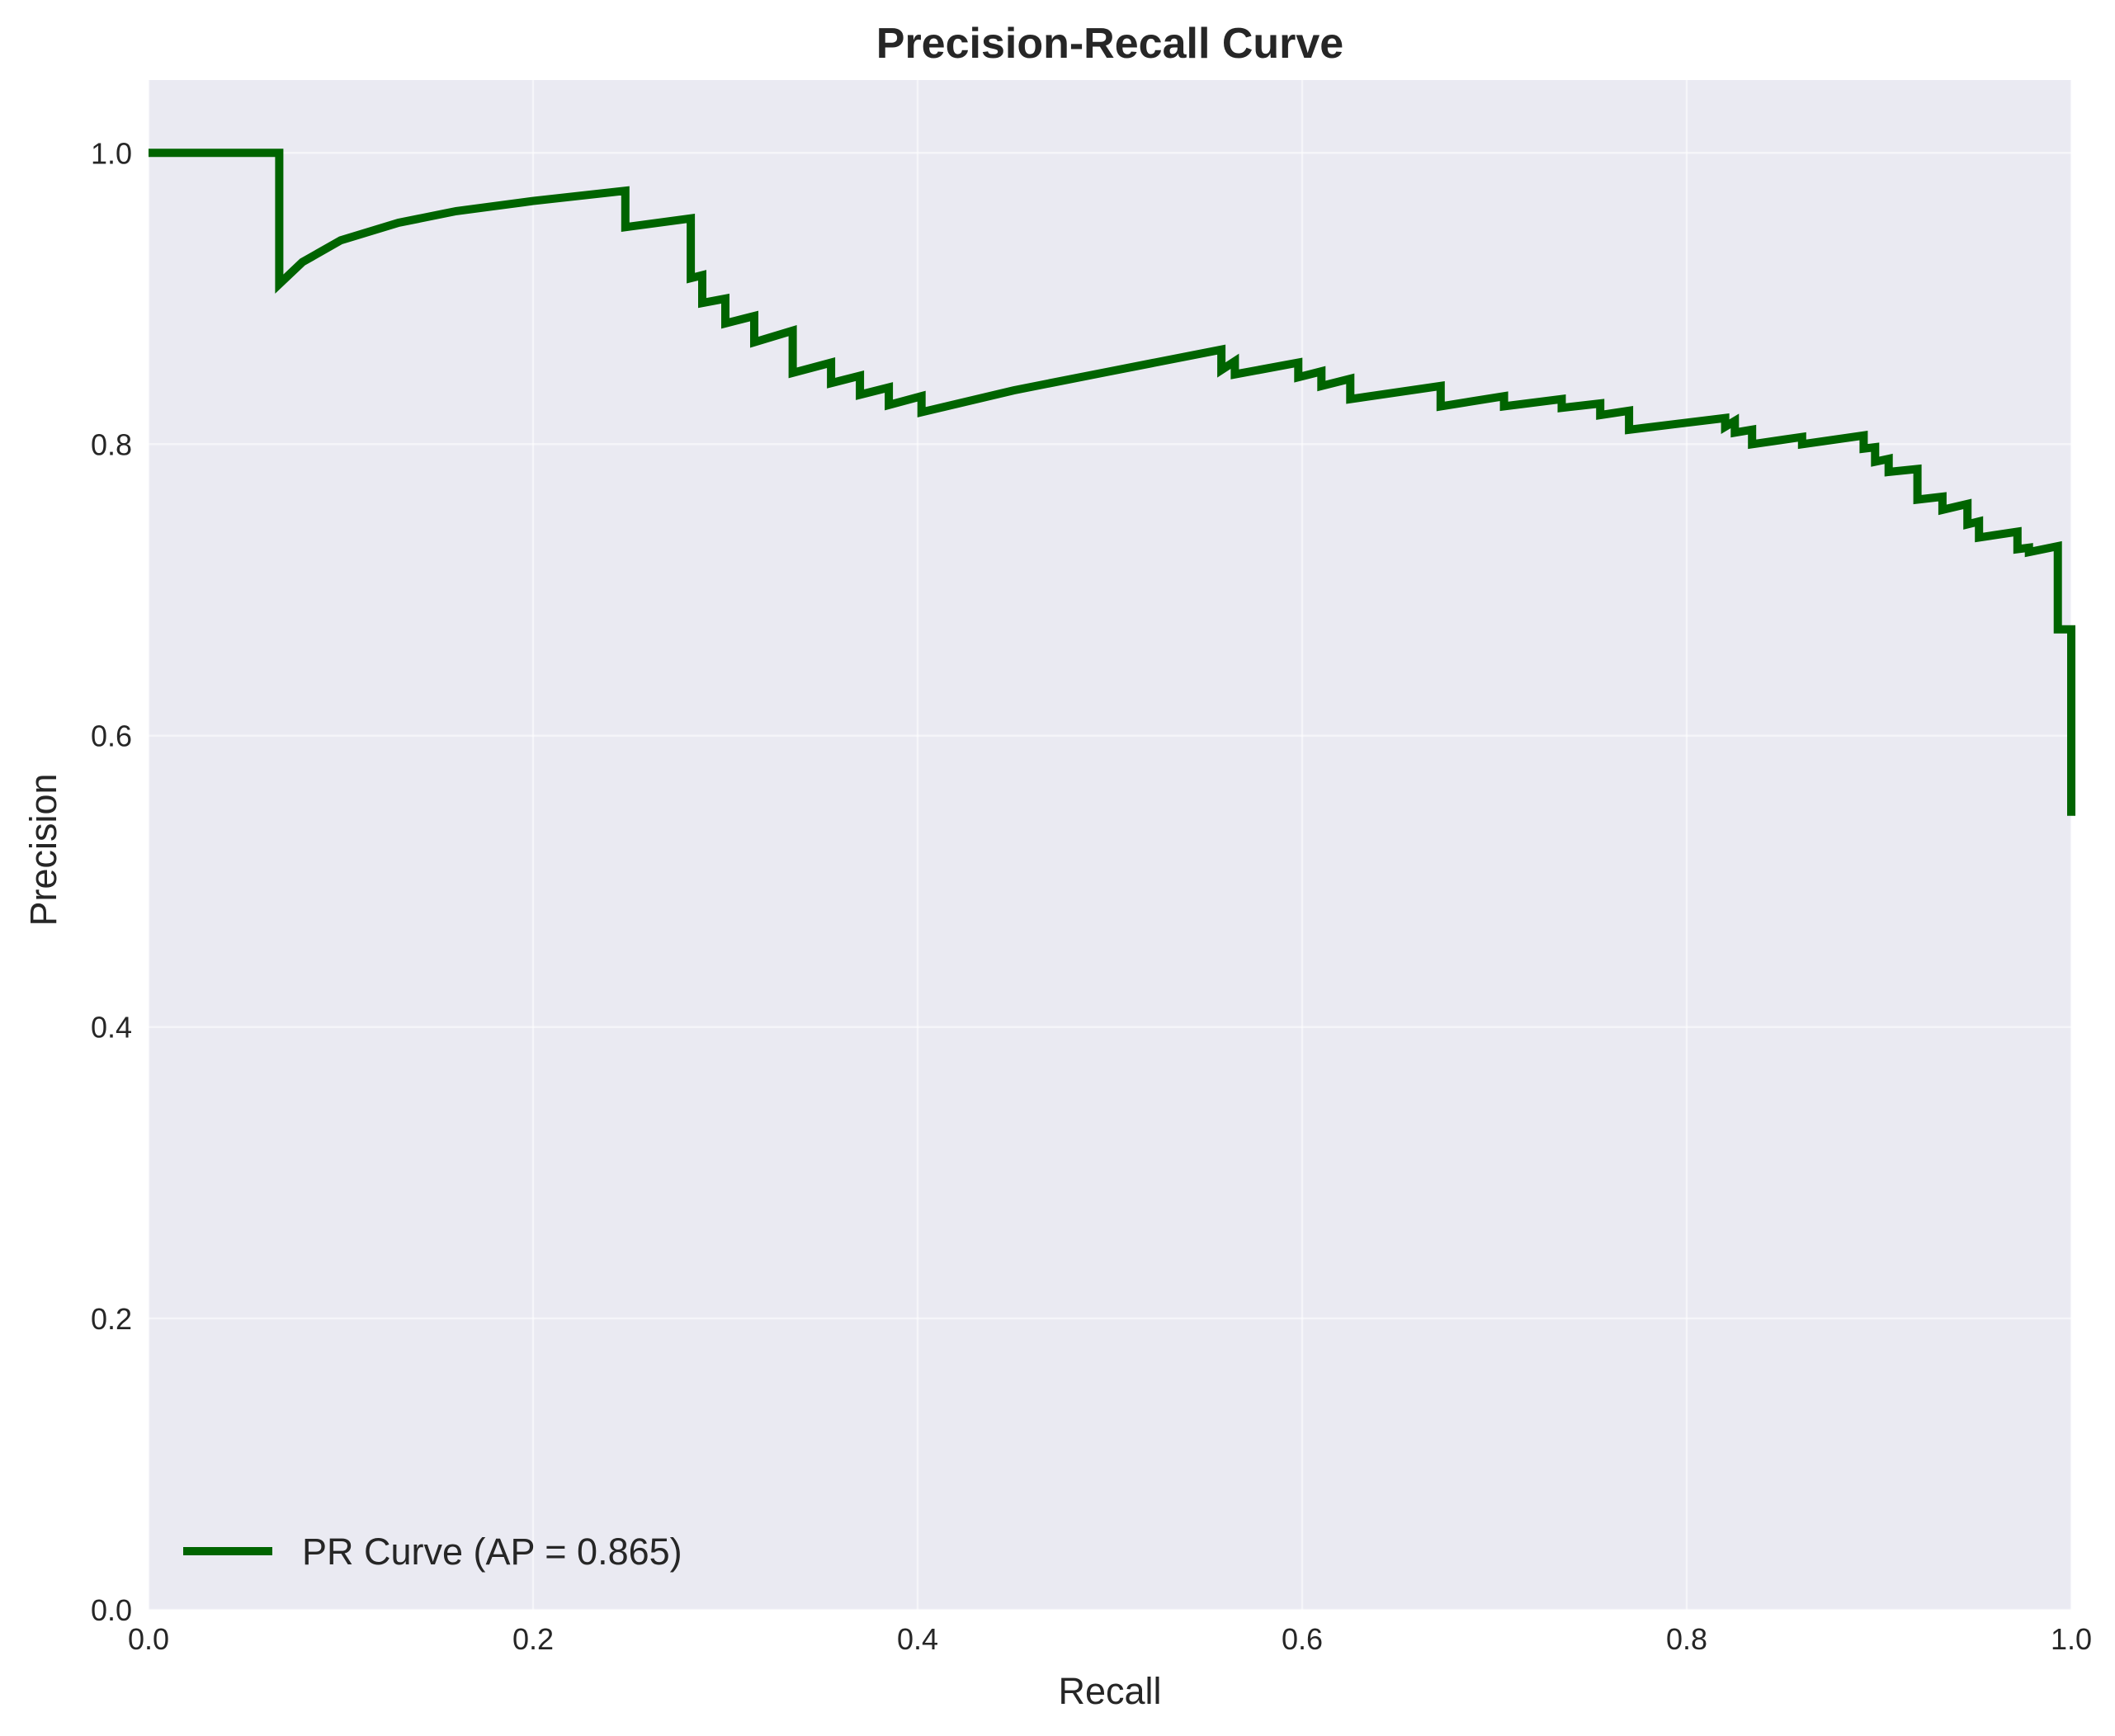 This screenshot has width=2115, height=1736. Describe the element at coordinates (112, 881) in the screenshot. I see `y-tick-labels: 0.0 0.2 0.4 0.6 0.8 1.0` at that location.